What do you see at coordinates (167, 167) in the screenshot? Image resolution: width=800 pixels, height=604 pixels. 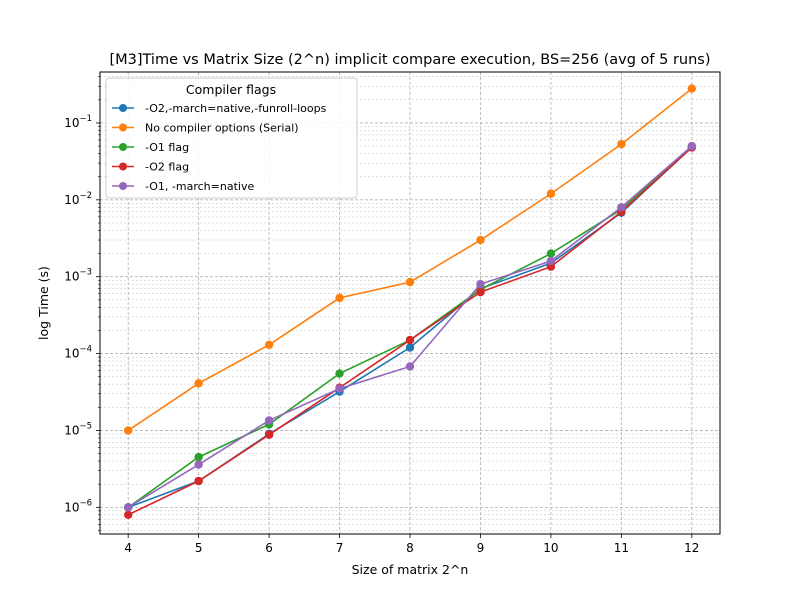 I see `legend-label: -O2 flag` at bounding box center [167, 167].